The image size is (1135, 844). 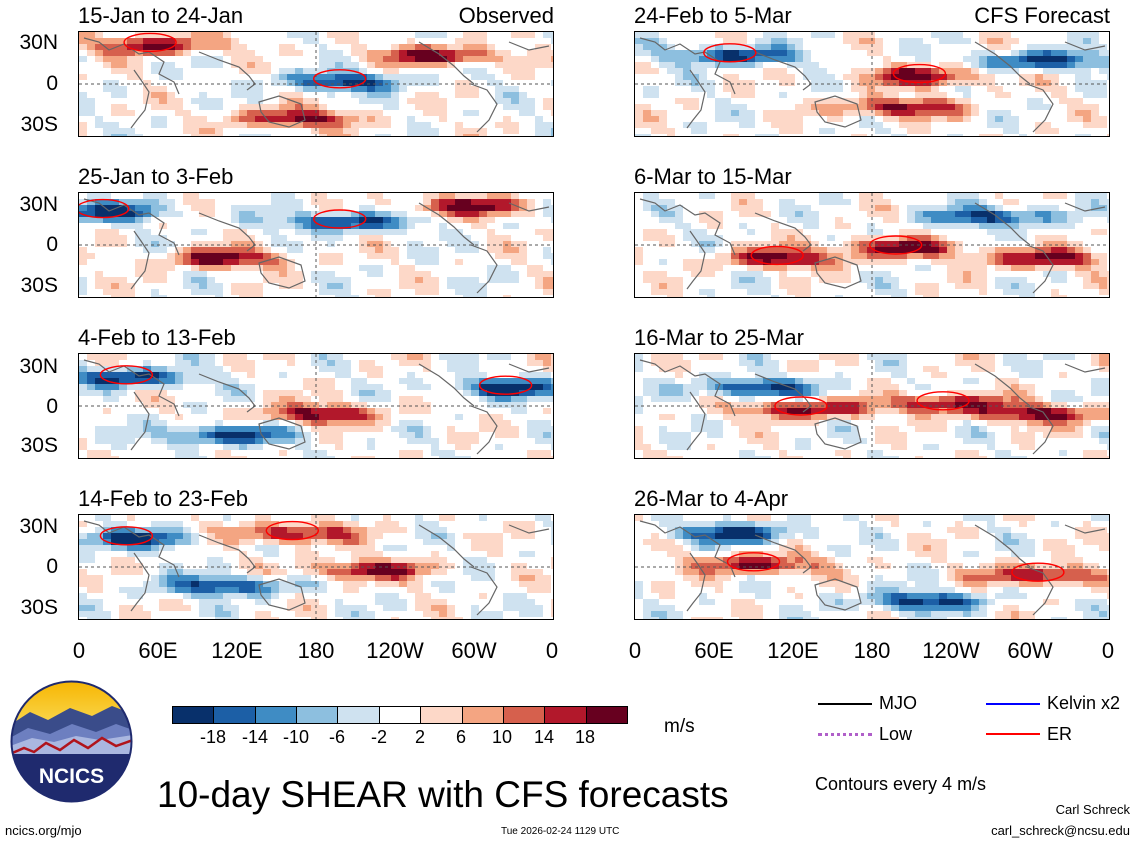 What do you see at coordinates (52, 244) in the screenshot?
I see `lat-label-0-row2: 0` at bounding box center [52, 244].